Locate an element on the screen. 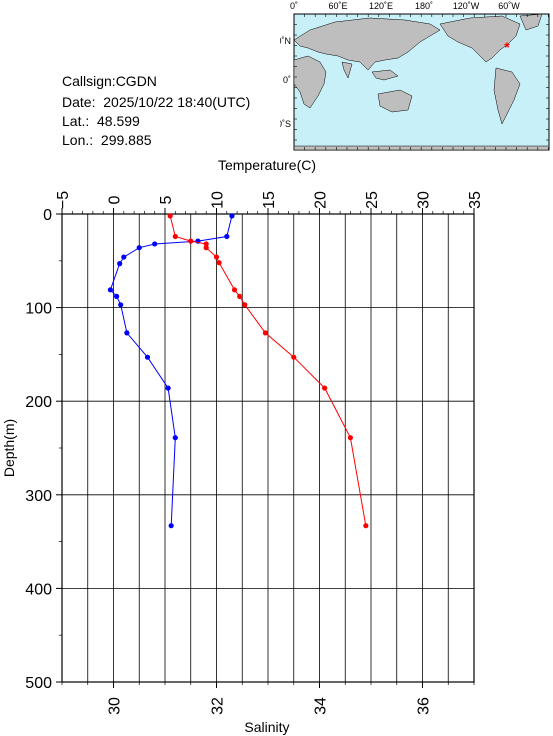  map-se-asia is located at coordinates (385, 75).